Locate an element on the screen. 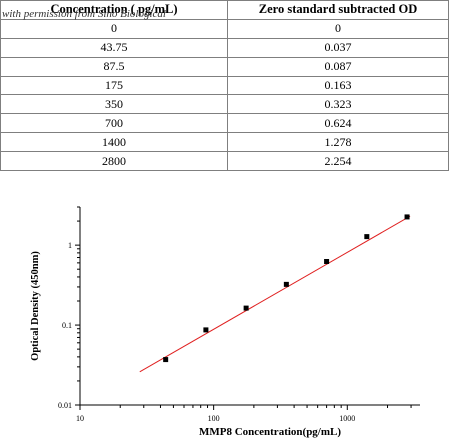 This screenshot has width=450, height=448. cell-od: 0.037 is located at coordinates (338, 47).